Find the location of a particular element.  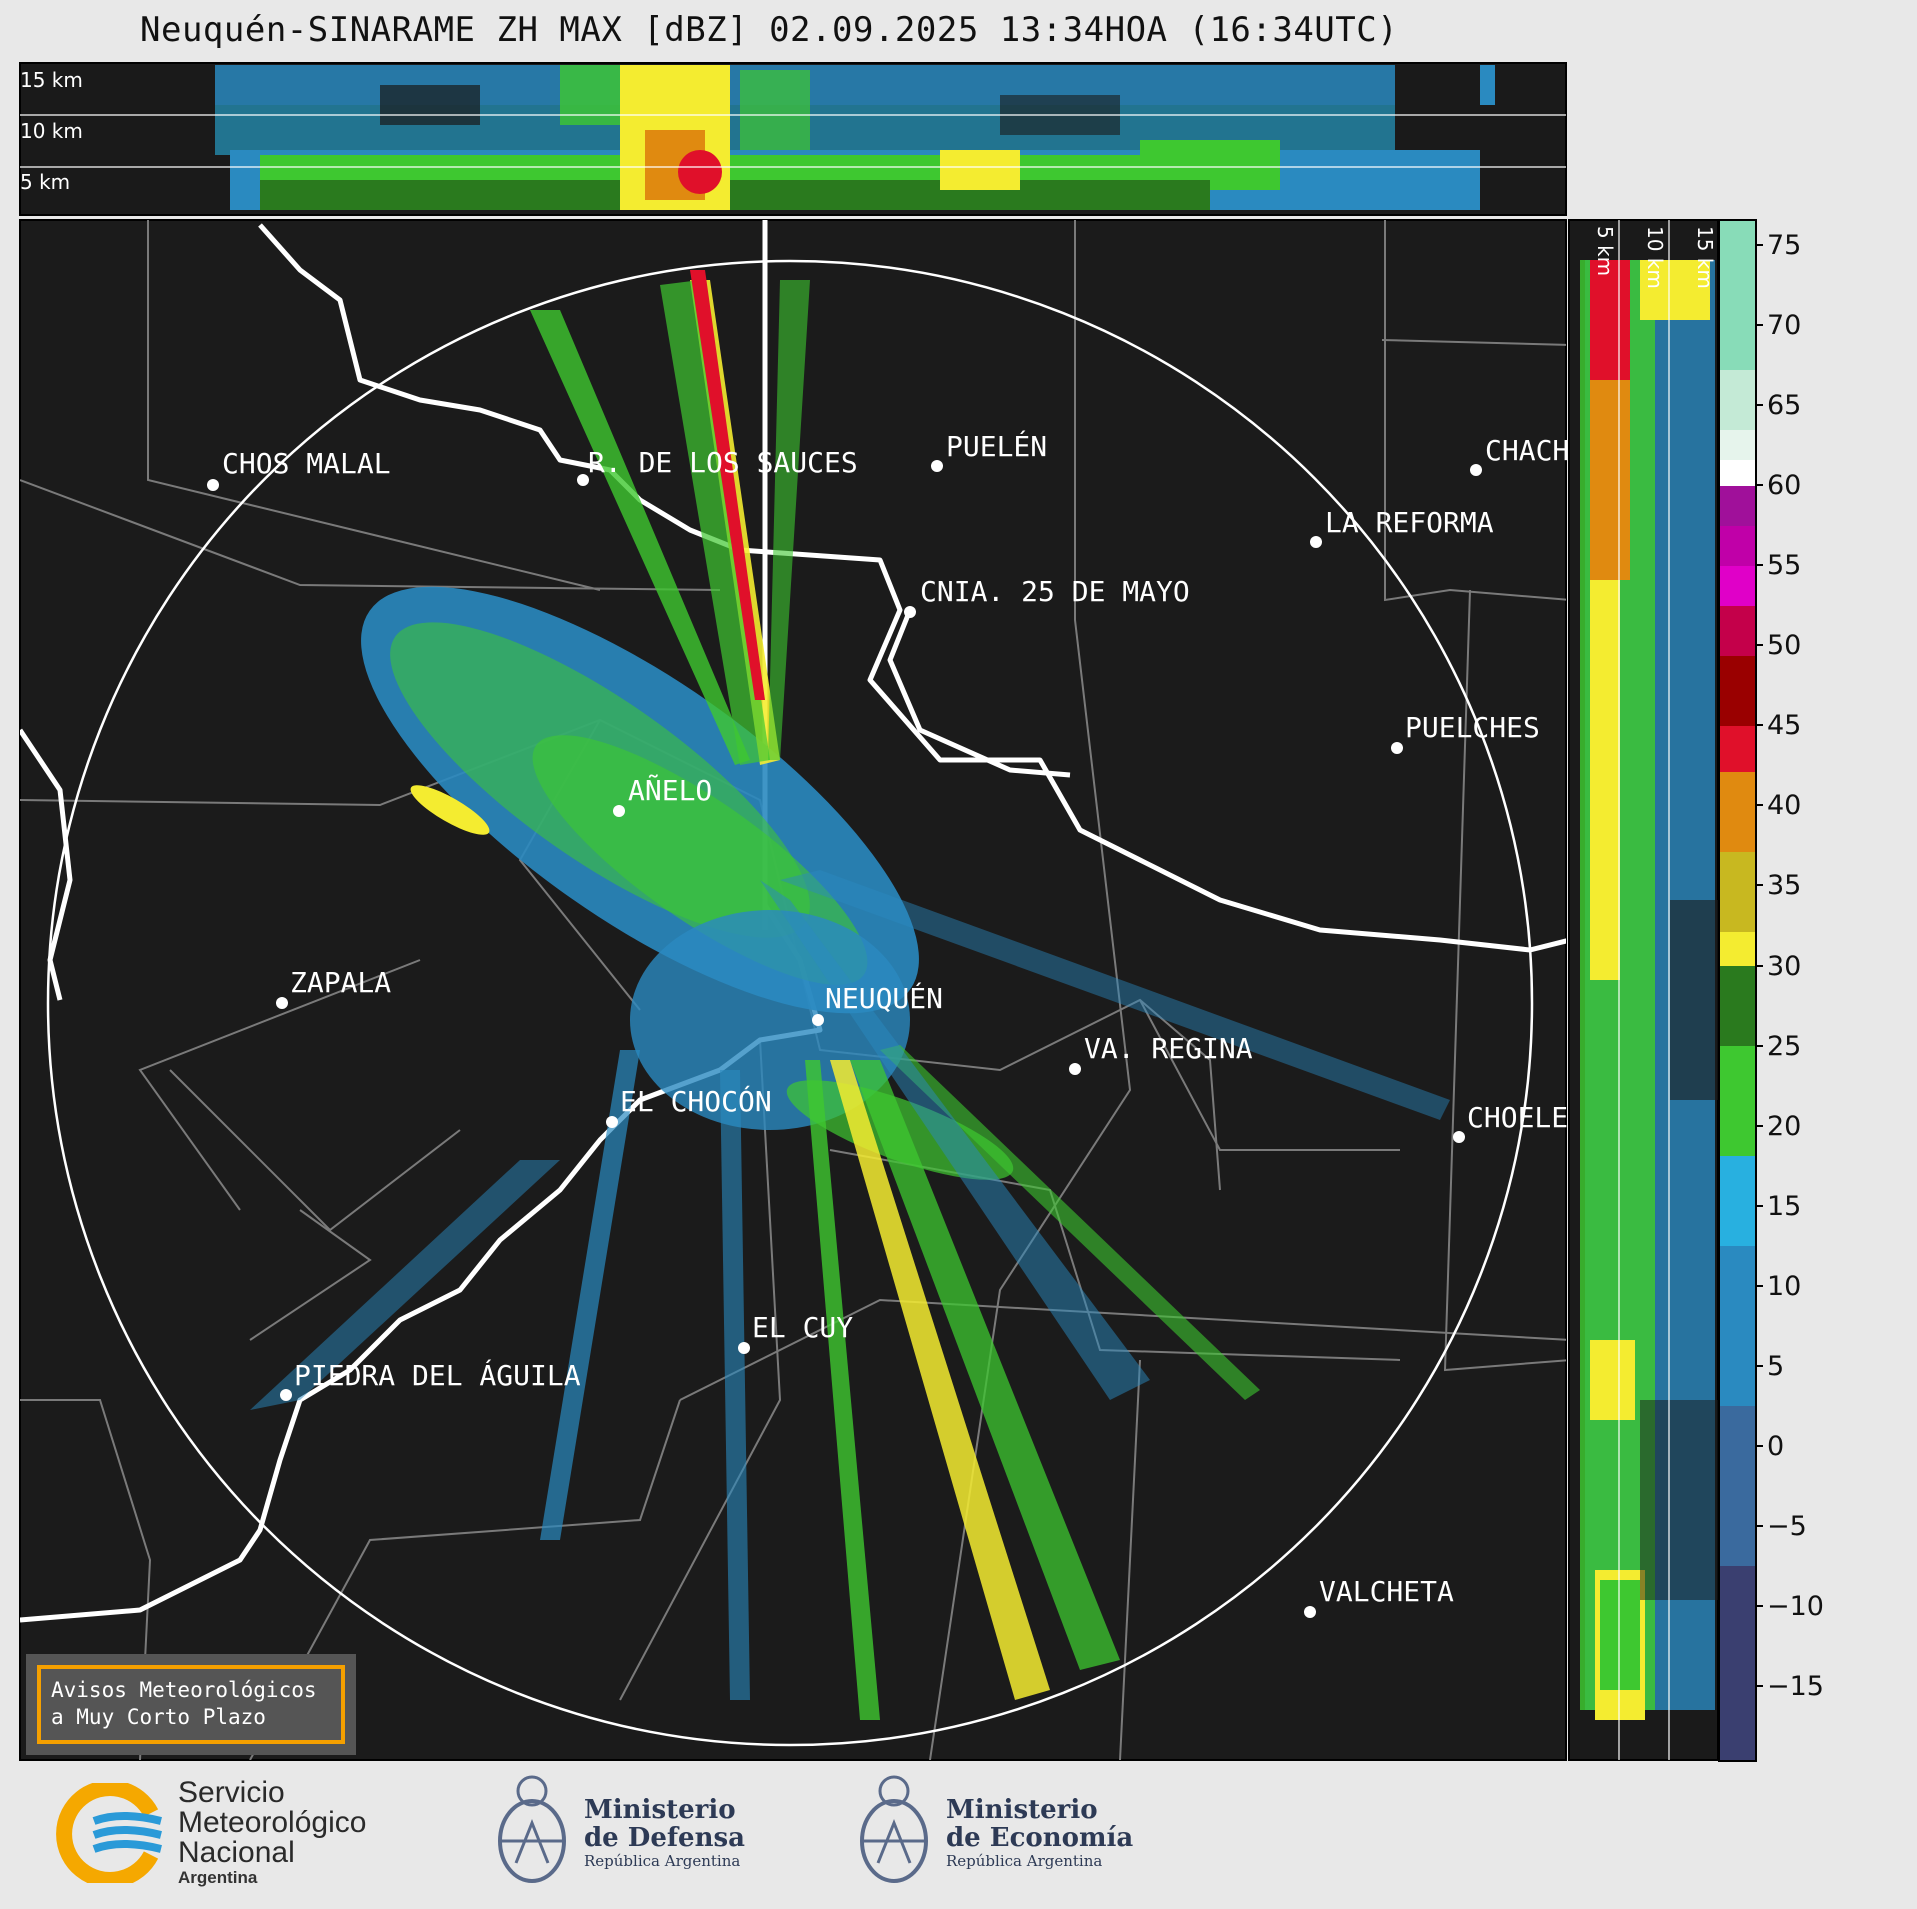

city-chos-malal: CHOS MALAL is located at coordinates (299, 469).